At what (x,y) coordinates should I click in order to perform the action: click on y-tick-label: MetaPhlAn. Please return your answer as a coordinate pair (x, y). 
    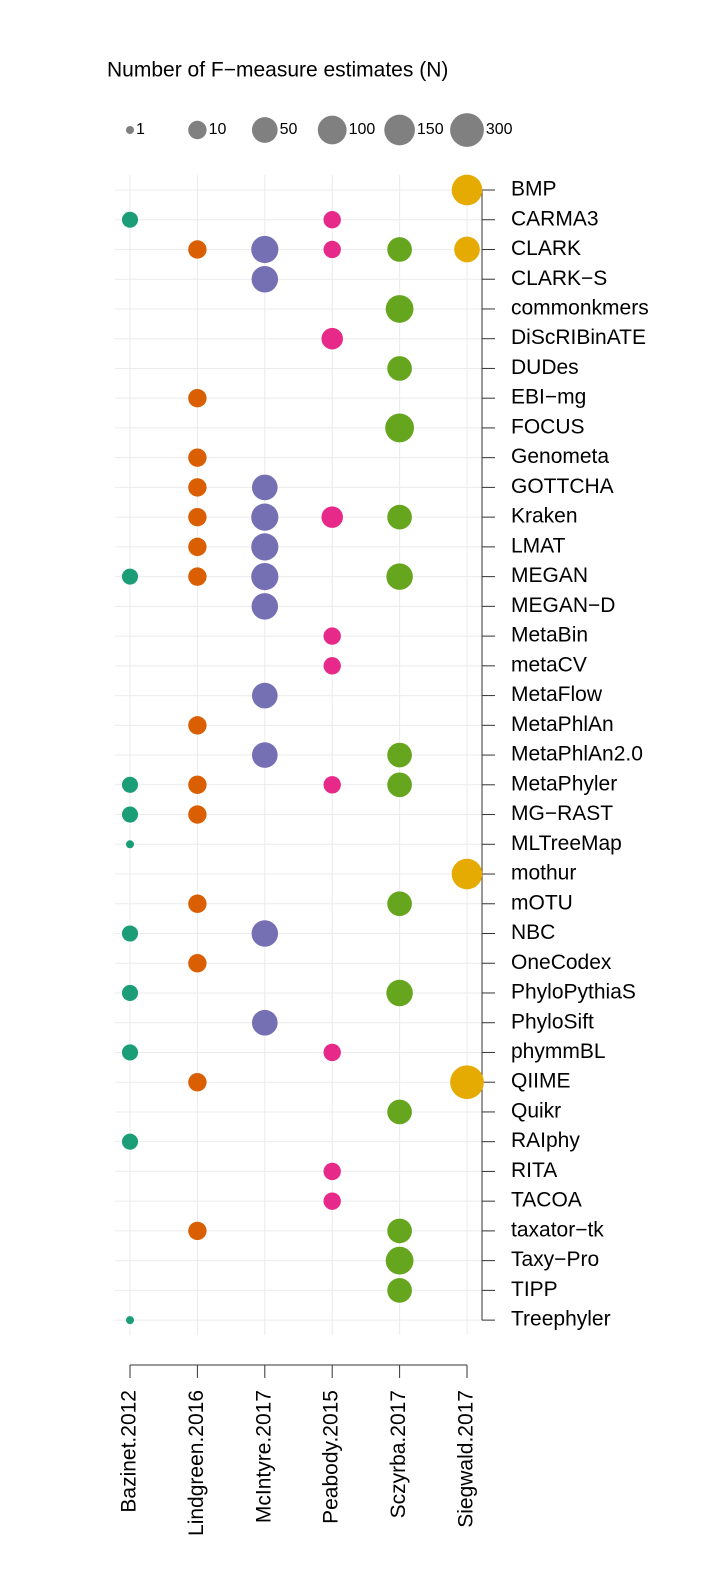
    Looking at the image, I should click on (562, 724).